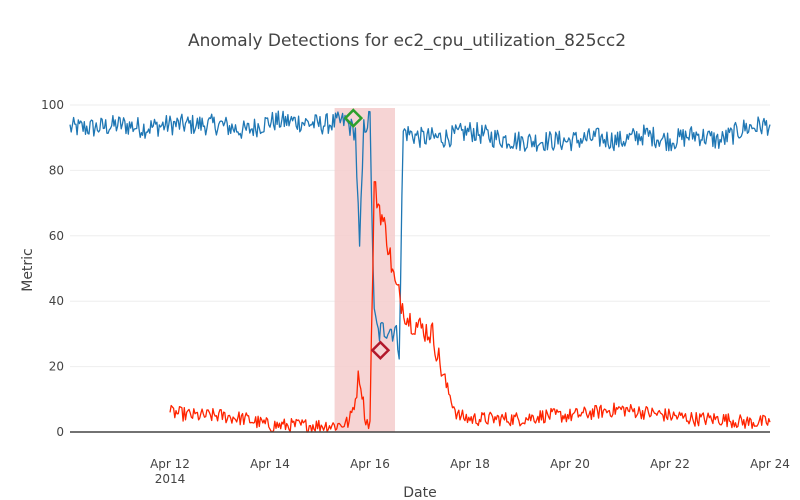 Image resolution: width=800 pixels, height=500 pixels. What do you see at coordinates (28, 270) in the screenshot?
I see `y-axis-title: Metric` at bounding box center [28, 270].